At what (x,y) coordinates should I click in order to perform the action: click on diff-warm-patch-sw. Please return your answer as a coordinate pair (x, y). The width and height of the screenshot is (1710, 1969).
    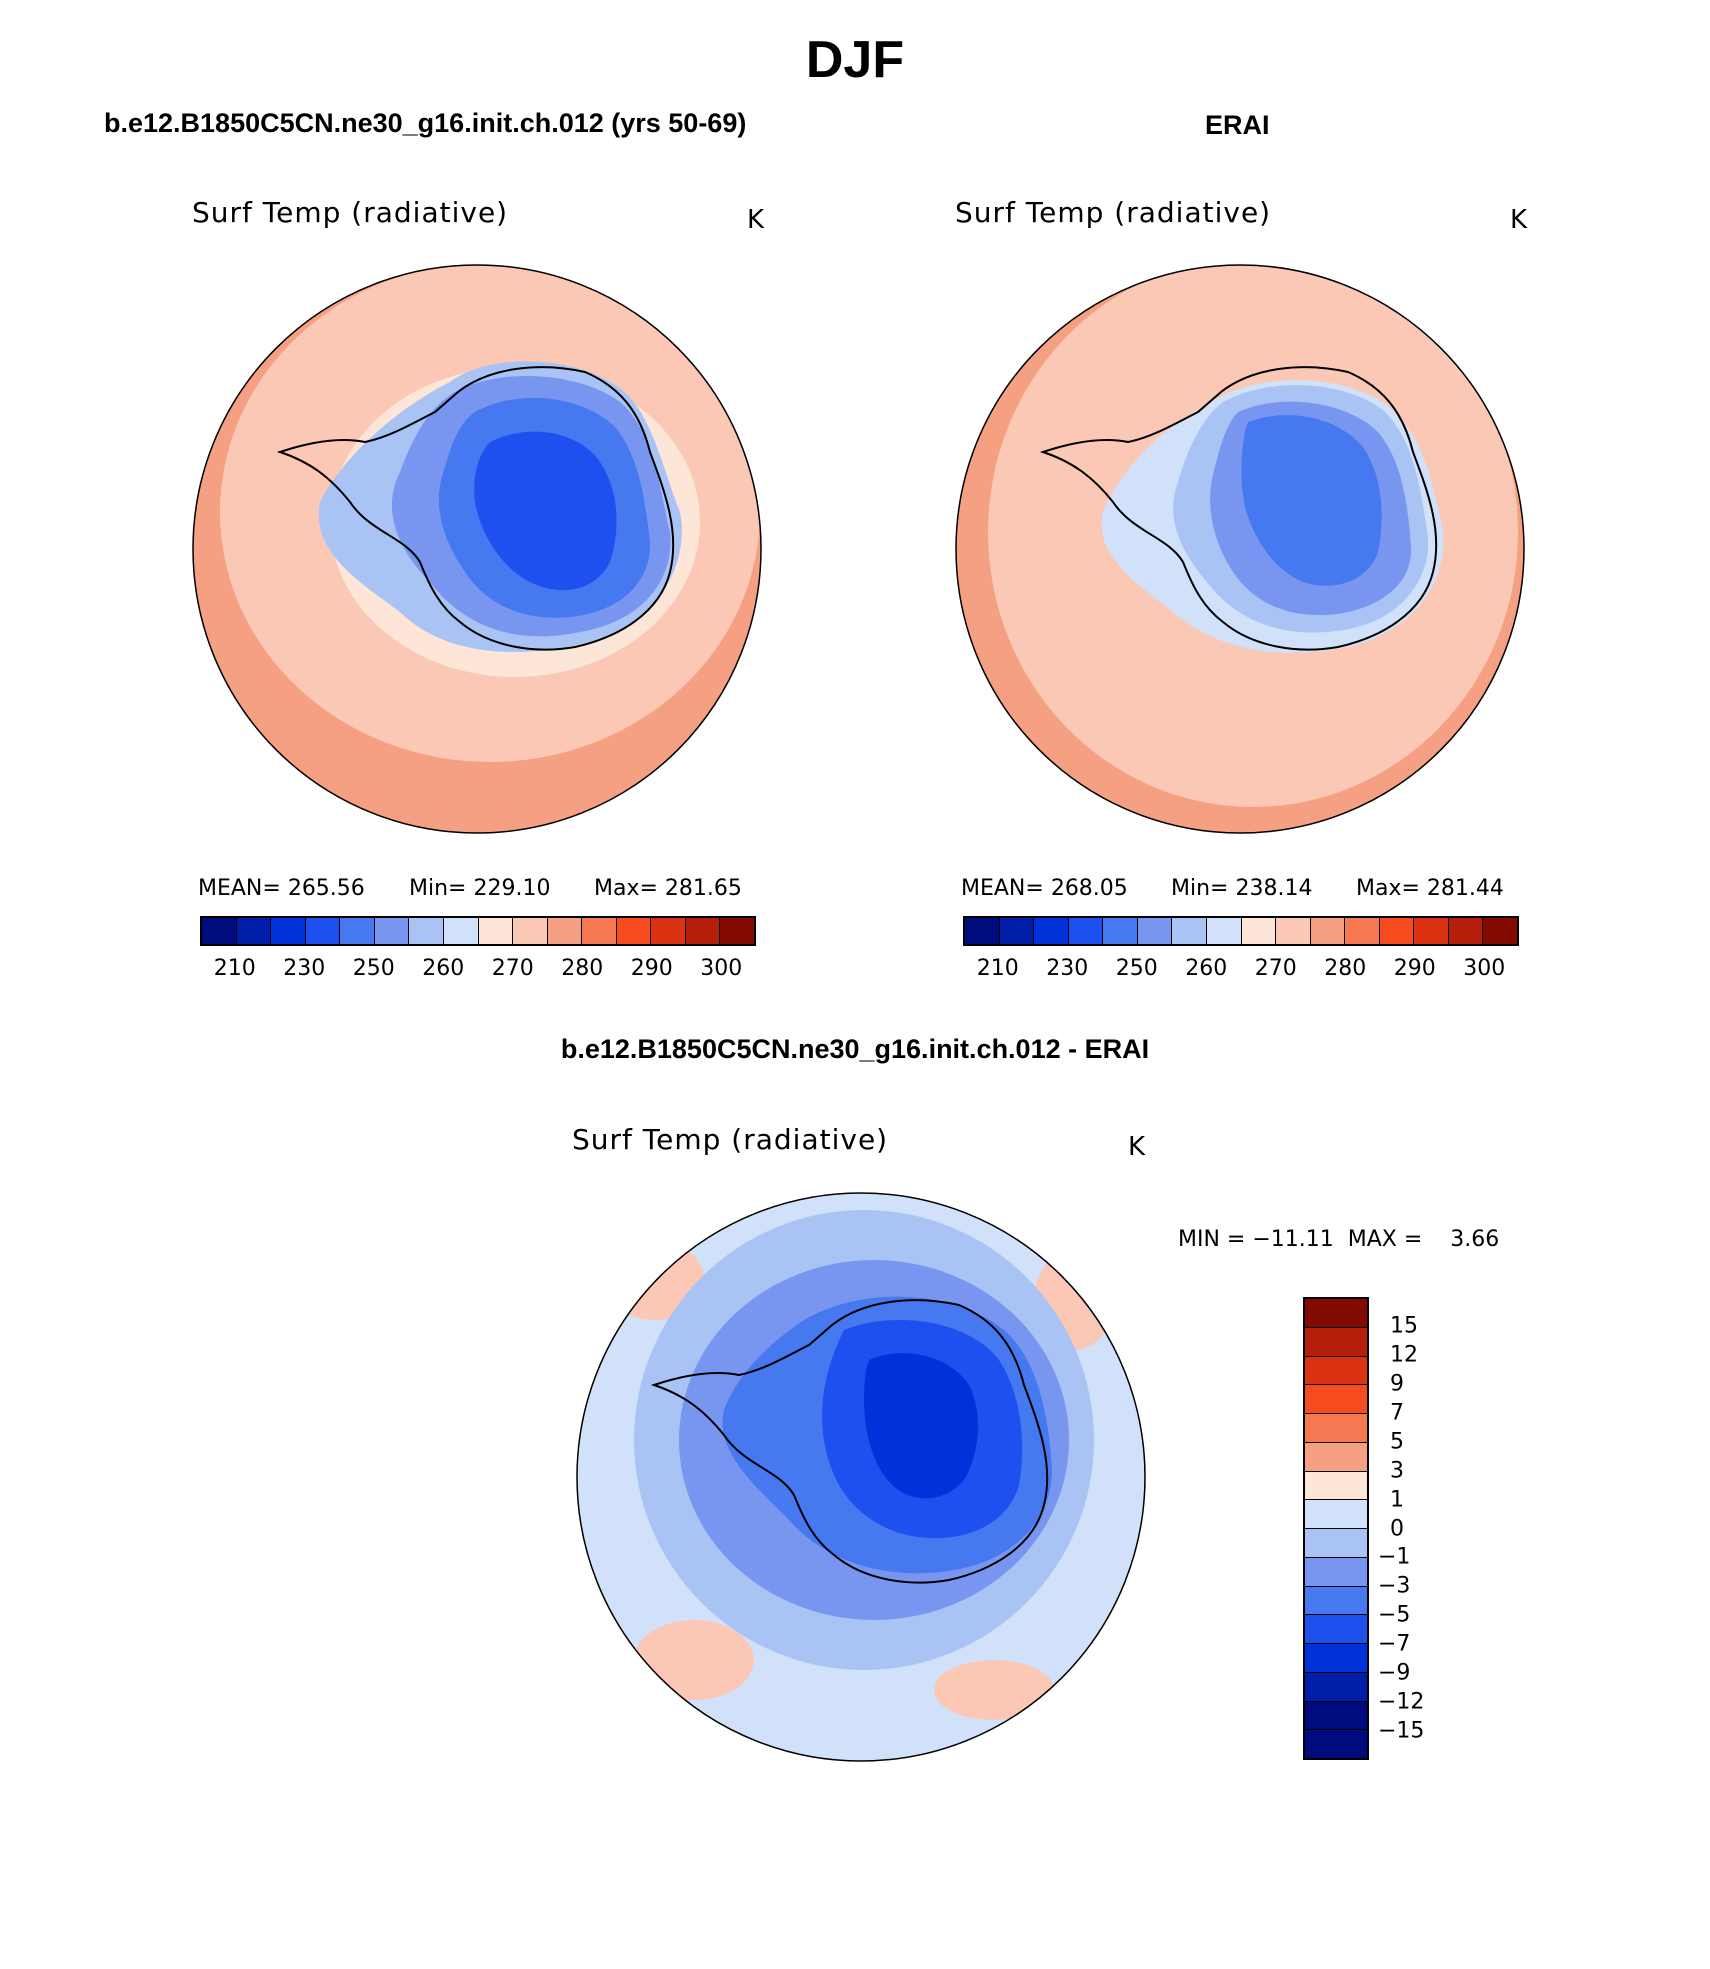
    Looking at the image, I should click on (694, 1660).